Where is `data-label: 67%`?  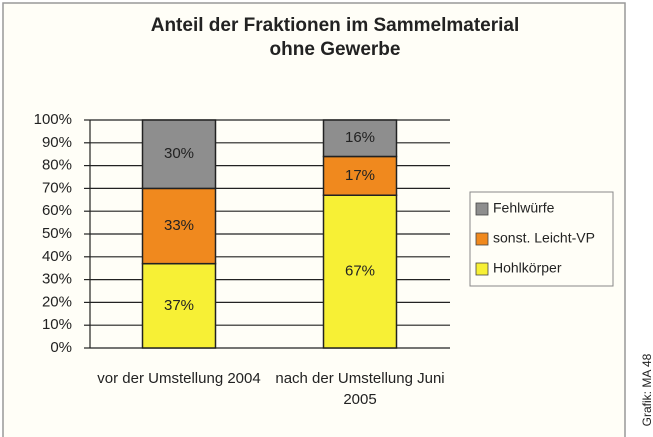 data-label: 67% is located at coordinates (360, 271).